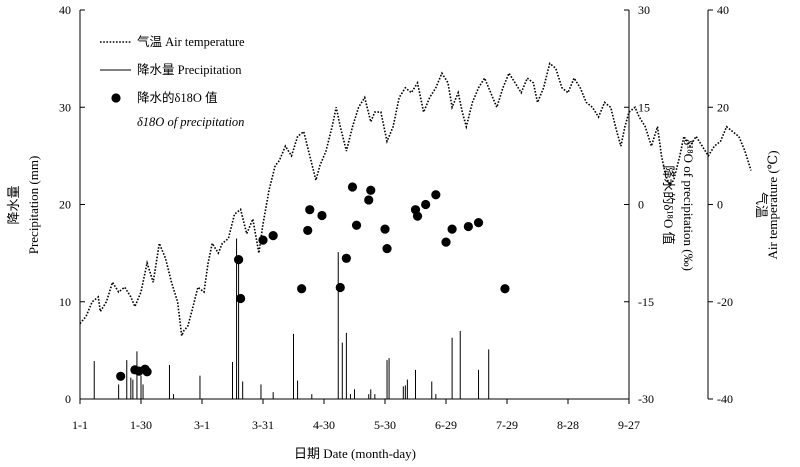 Image resolution: width=800 pixels, height=467 pixels. What do you see at coordinates (668, 204) in the screenshot?
I see `mid-axis-title-cn: 降水的δ¹⁸O 值` at bounding box center [668, 204].